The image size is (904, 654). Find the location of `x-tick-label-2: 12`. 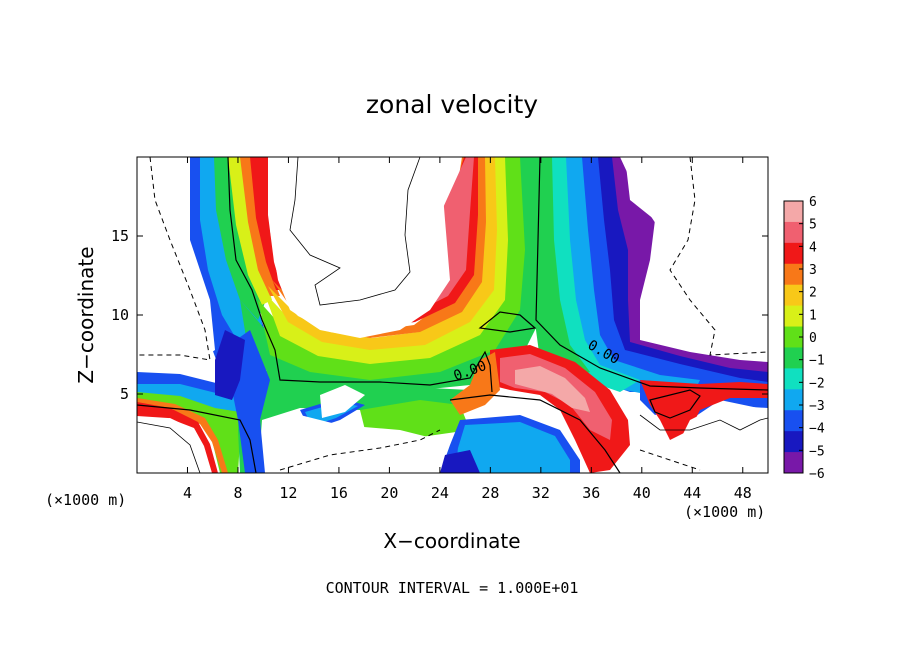

x-tick-label-2: 12 is located at coordinates (288, 493).